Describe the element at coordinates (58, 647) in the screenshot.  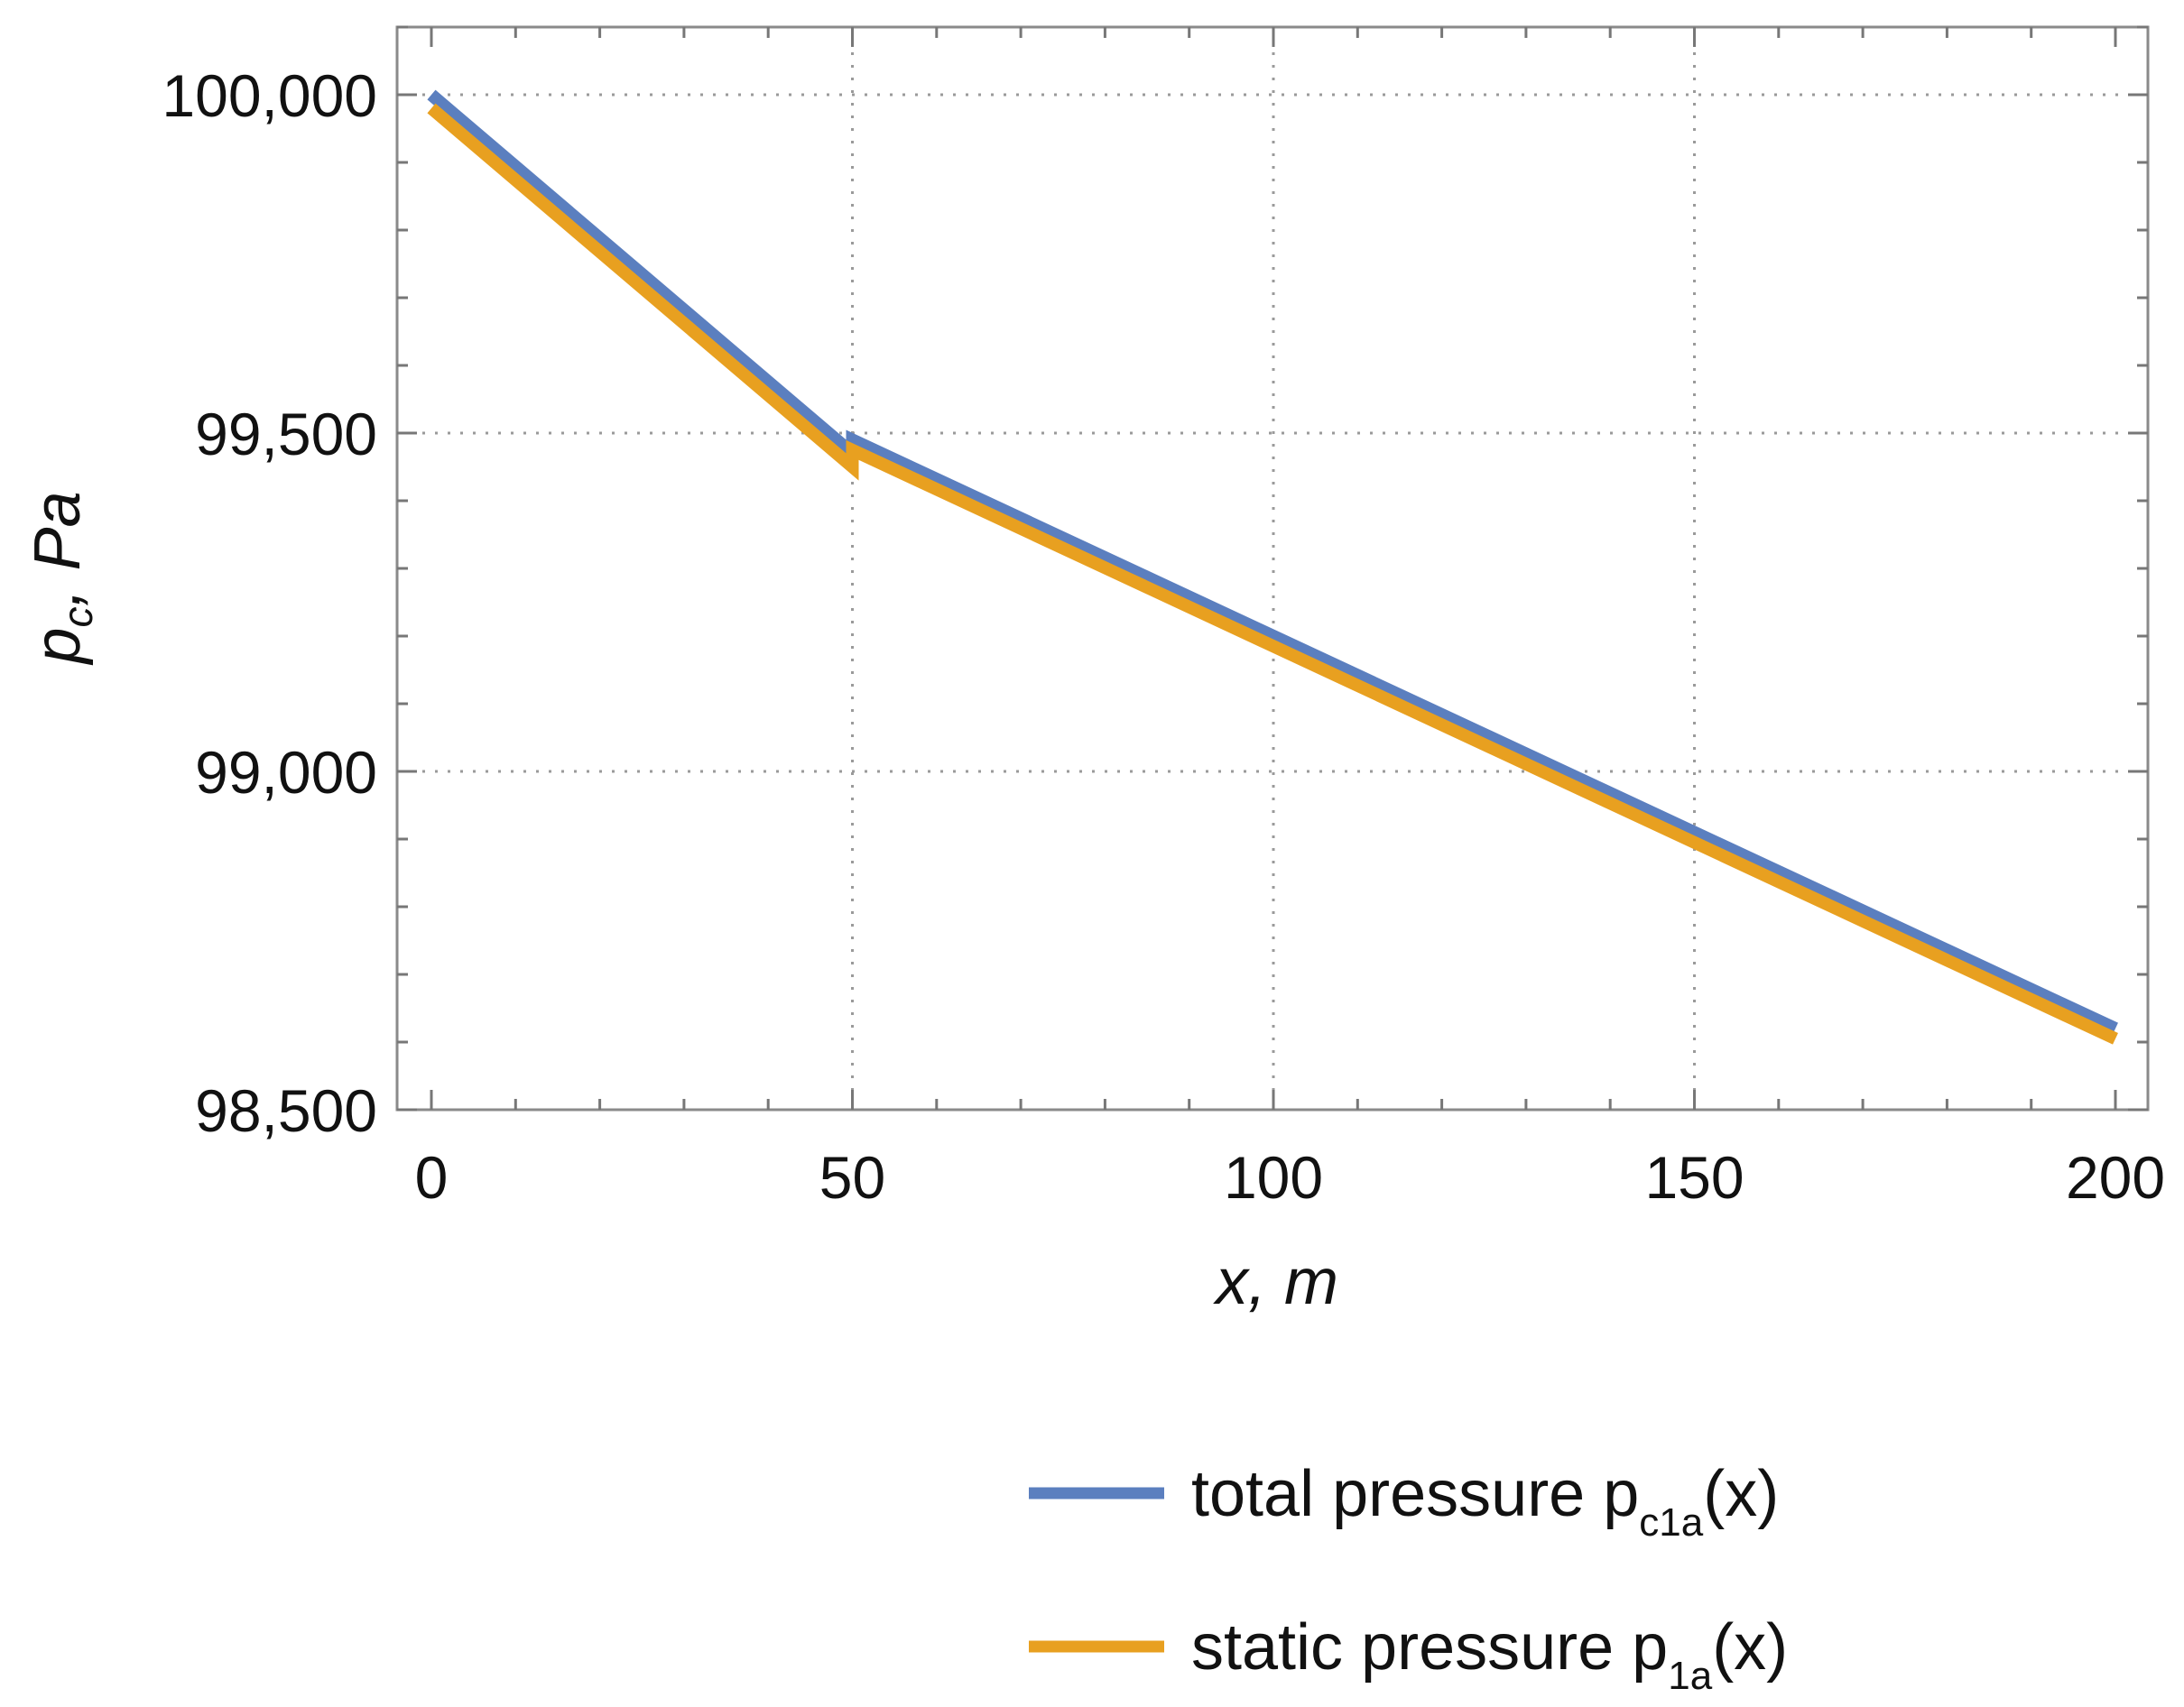
I see `y-axis-title-p: p` at that location.